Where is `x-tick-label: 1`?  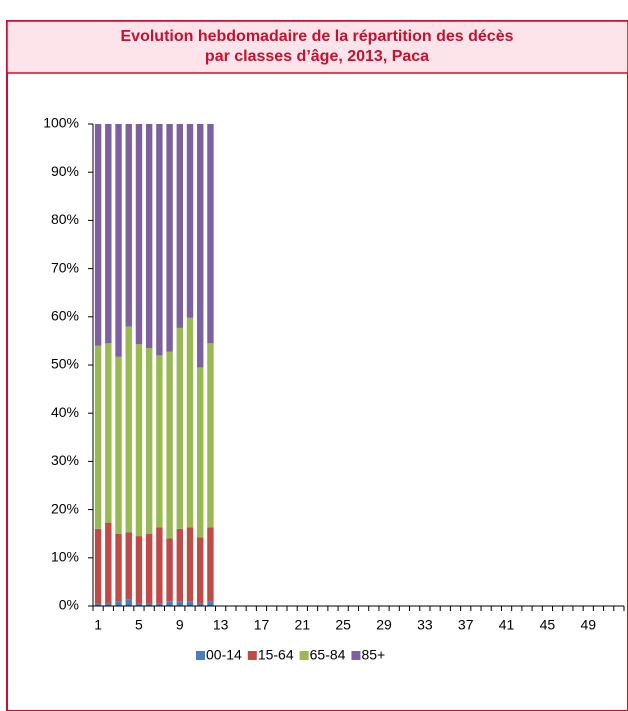
x-tick-label: 1 is located at coordinates (98, 625).